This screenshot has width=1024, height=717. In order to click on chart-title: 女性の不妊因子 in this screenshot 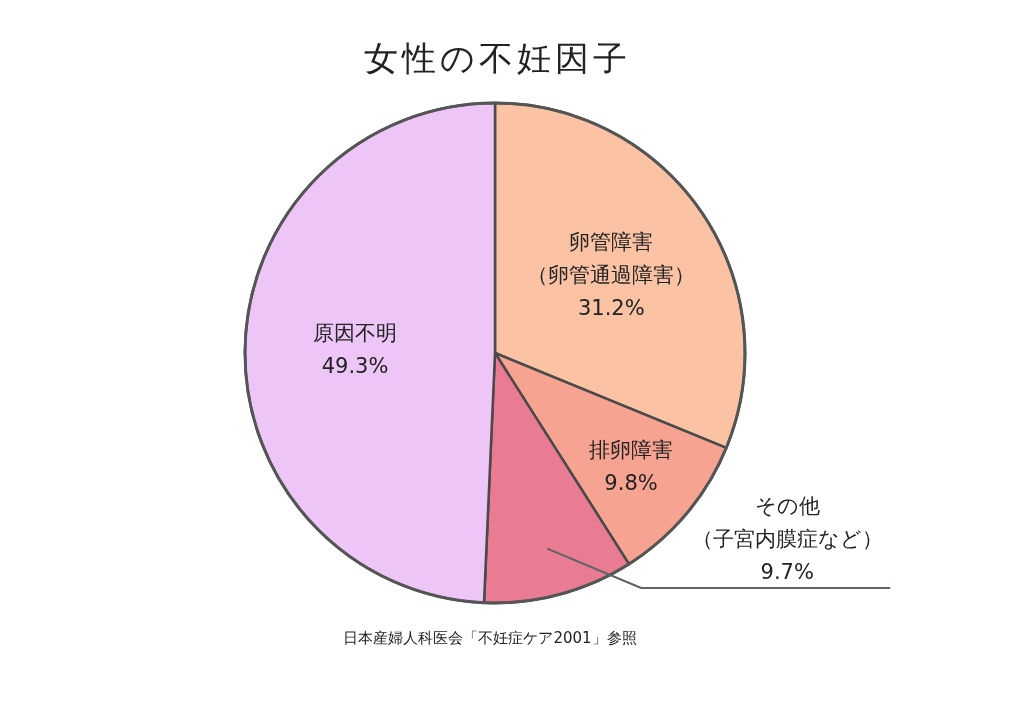, I will do `click(497, 58)`.